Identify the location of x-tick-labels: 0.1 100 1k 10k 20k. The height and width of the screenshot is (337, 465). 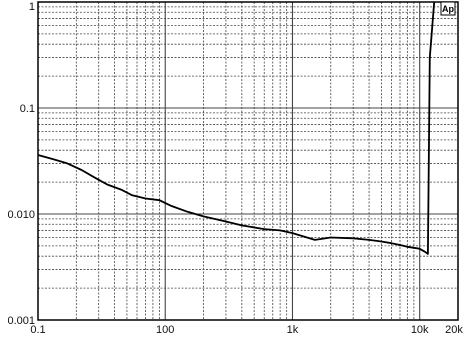
(246, 330).